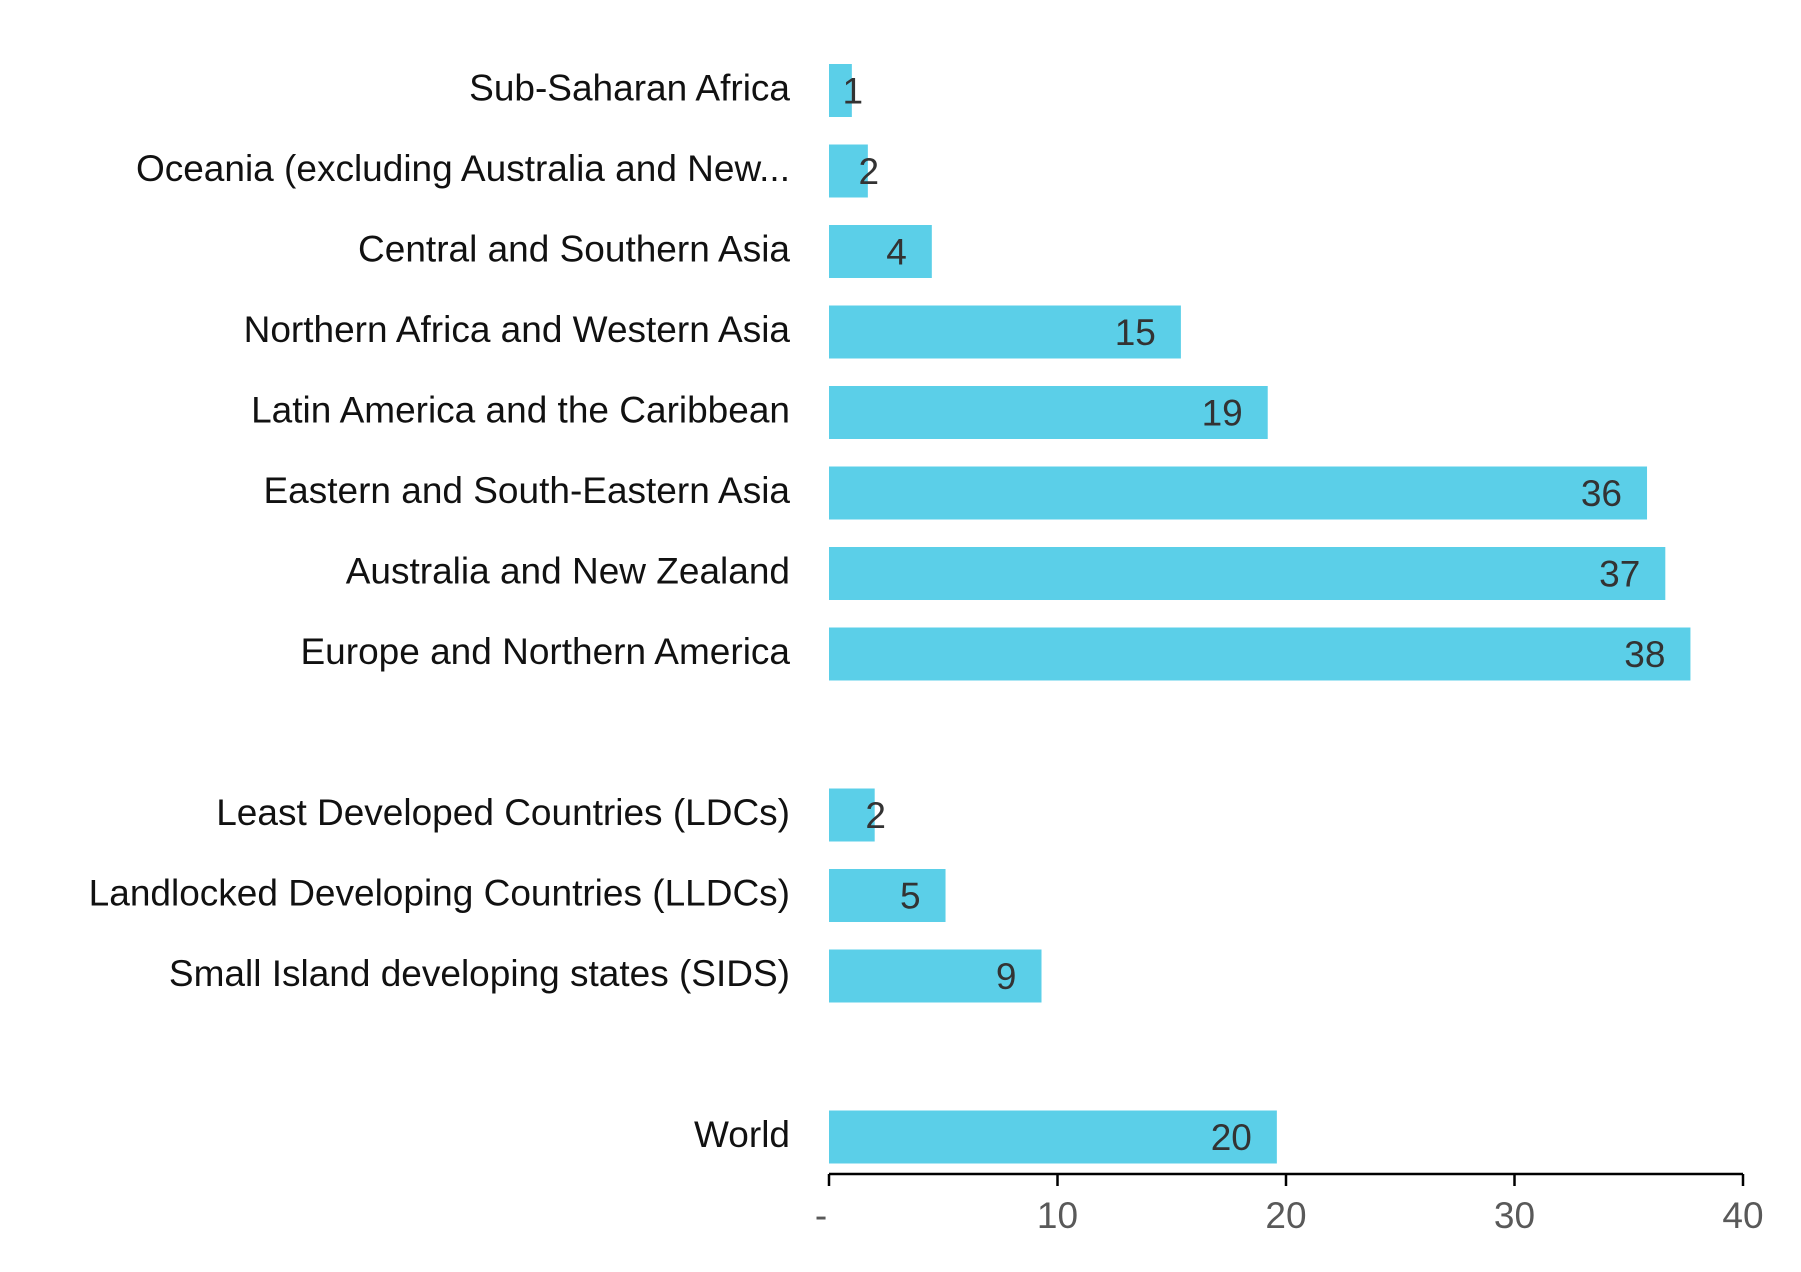 Image resolution: width=1801 pixels, height=1272 pixels. I want to click on category-label: Northern Africa and Western Asia, so click(517, 329).